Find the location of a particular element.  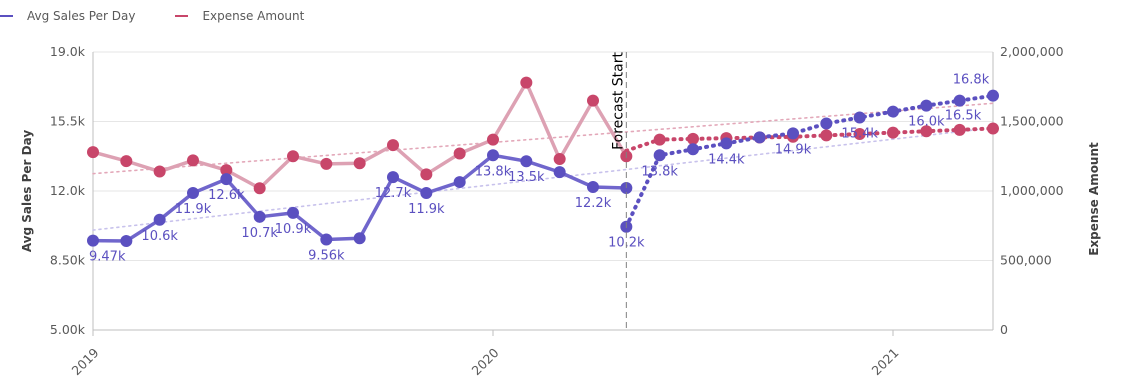

forecast-annotation: Forecast Start is located at coordinates (618, 190).